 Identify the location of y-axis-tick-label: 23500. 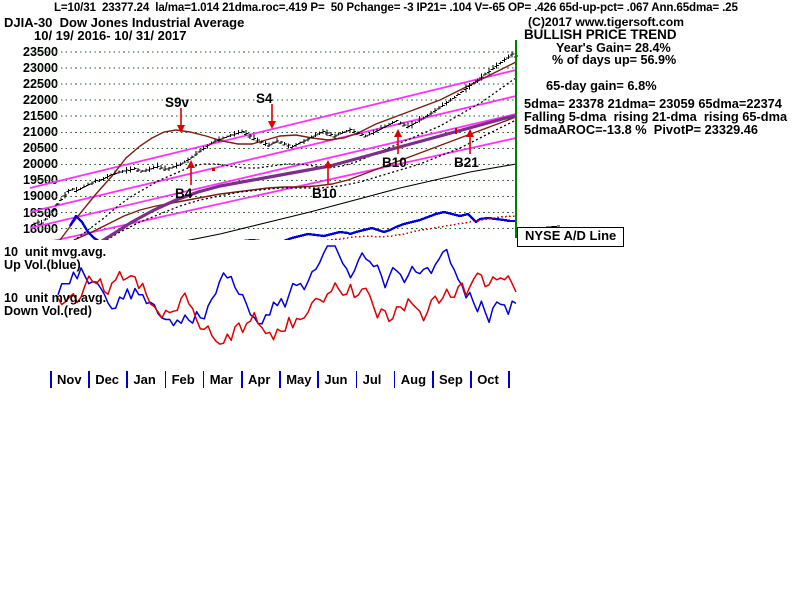
(40, 52).